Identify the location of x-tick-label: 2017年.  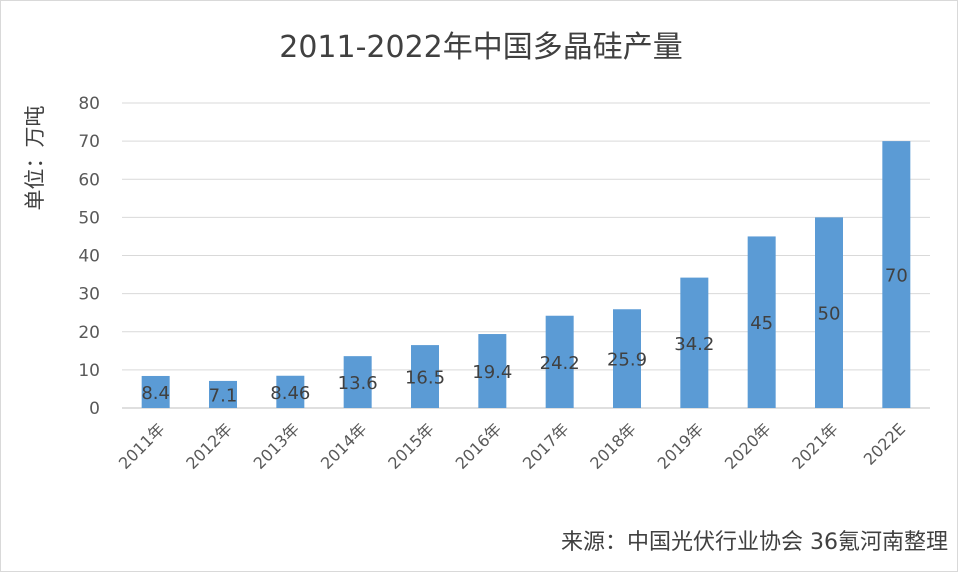
(546, 446).